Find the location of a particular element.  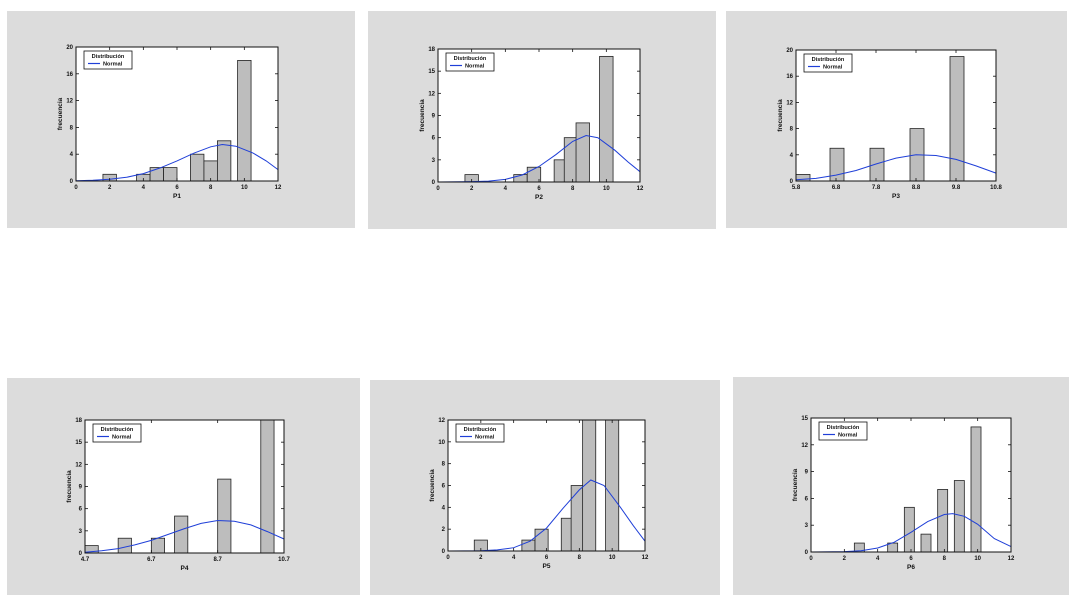

x-axis-label: P6 is located at coordinates (911, 567).